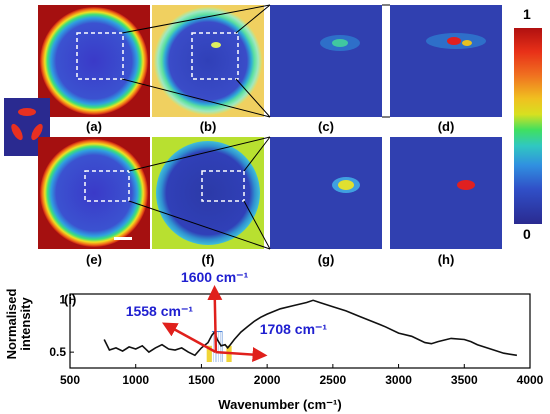 The height and width of the screenshot is (414, 550). I want to click on x-axis-label: Wavenumber (cm⁻¹), so click(279, 404).